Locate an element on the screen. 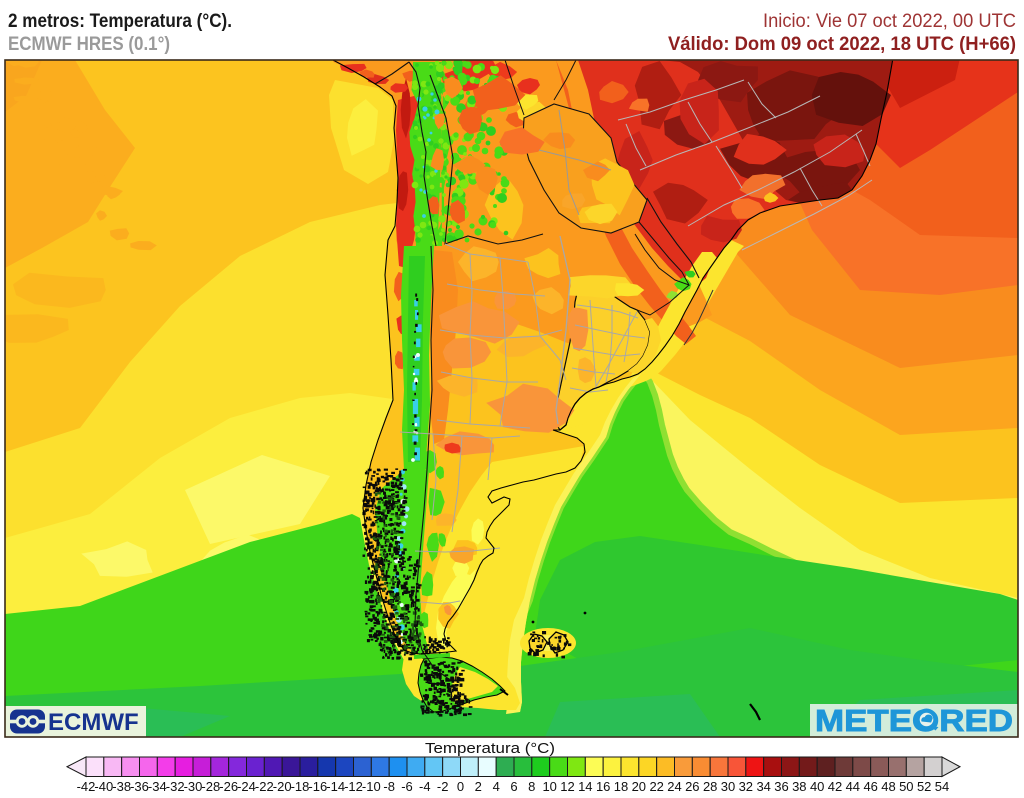 This screenshot has width=1024, height=798. svg-text: 24 is located at coordinates (674, 786).